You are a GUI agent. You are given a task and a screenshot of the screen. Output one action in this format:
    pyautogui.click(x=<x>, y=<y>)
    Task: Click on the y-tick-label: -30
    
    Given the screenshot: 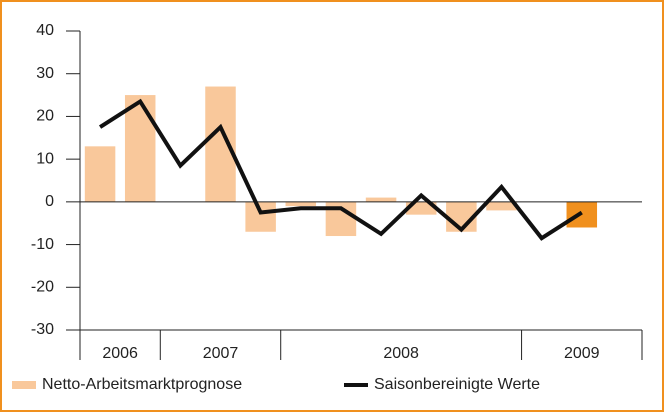 What is the action you would take?
    pyautogui.click(x=42, y=329)
    